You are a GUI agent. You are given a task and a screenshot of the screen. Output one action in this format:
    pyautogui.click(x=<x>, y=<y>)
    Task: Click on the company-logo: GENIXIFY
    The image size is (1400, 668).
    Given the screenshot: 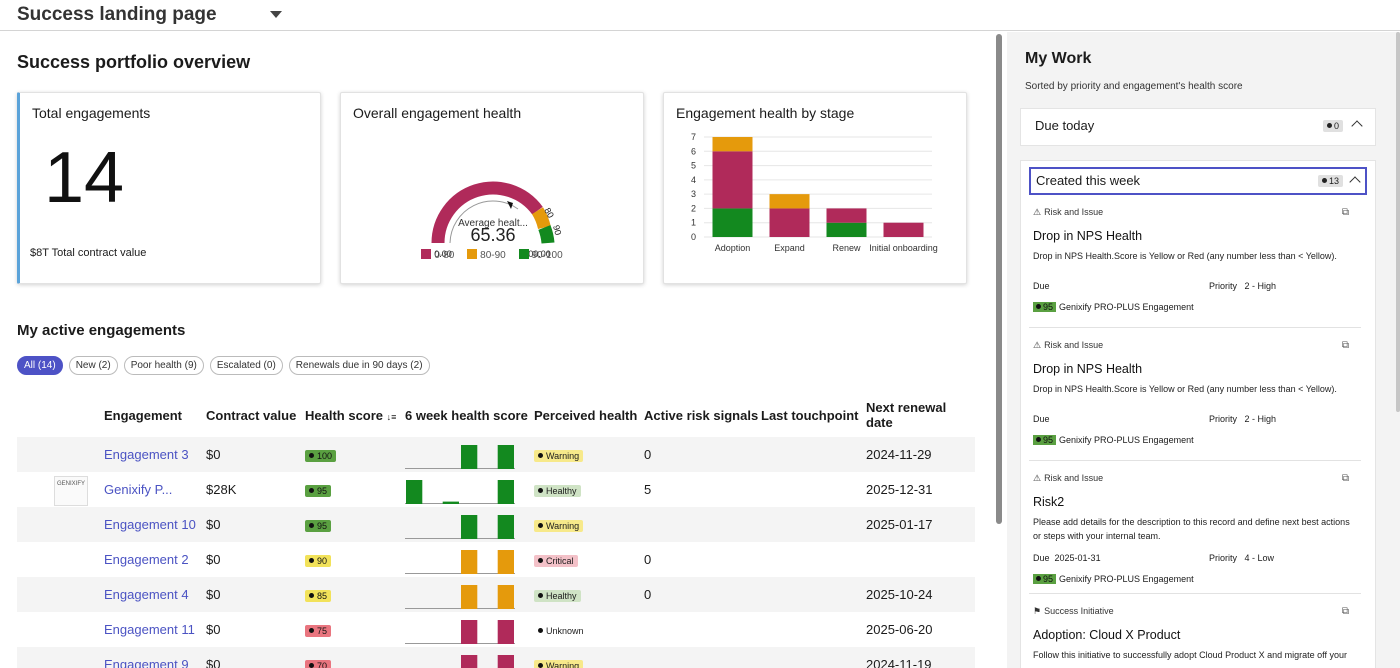 What is the action you would take?
    pyautogui.click(x=71, y=491)
    